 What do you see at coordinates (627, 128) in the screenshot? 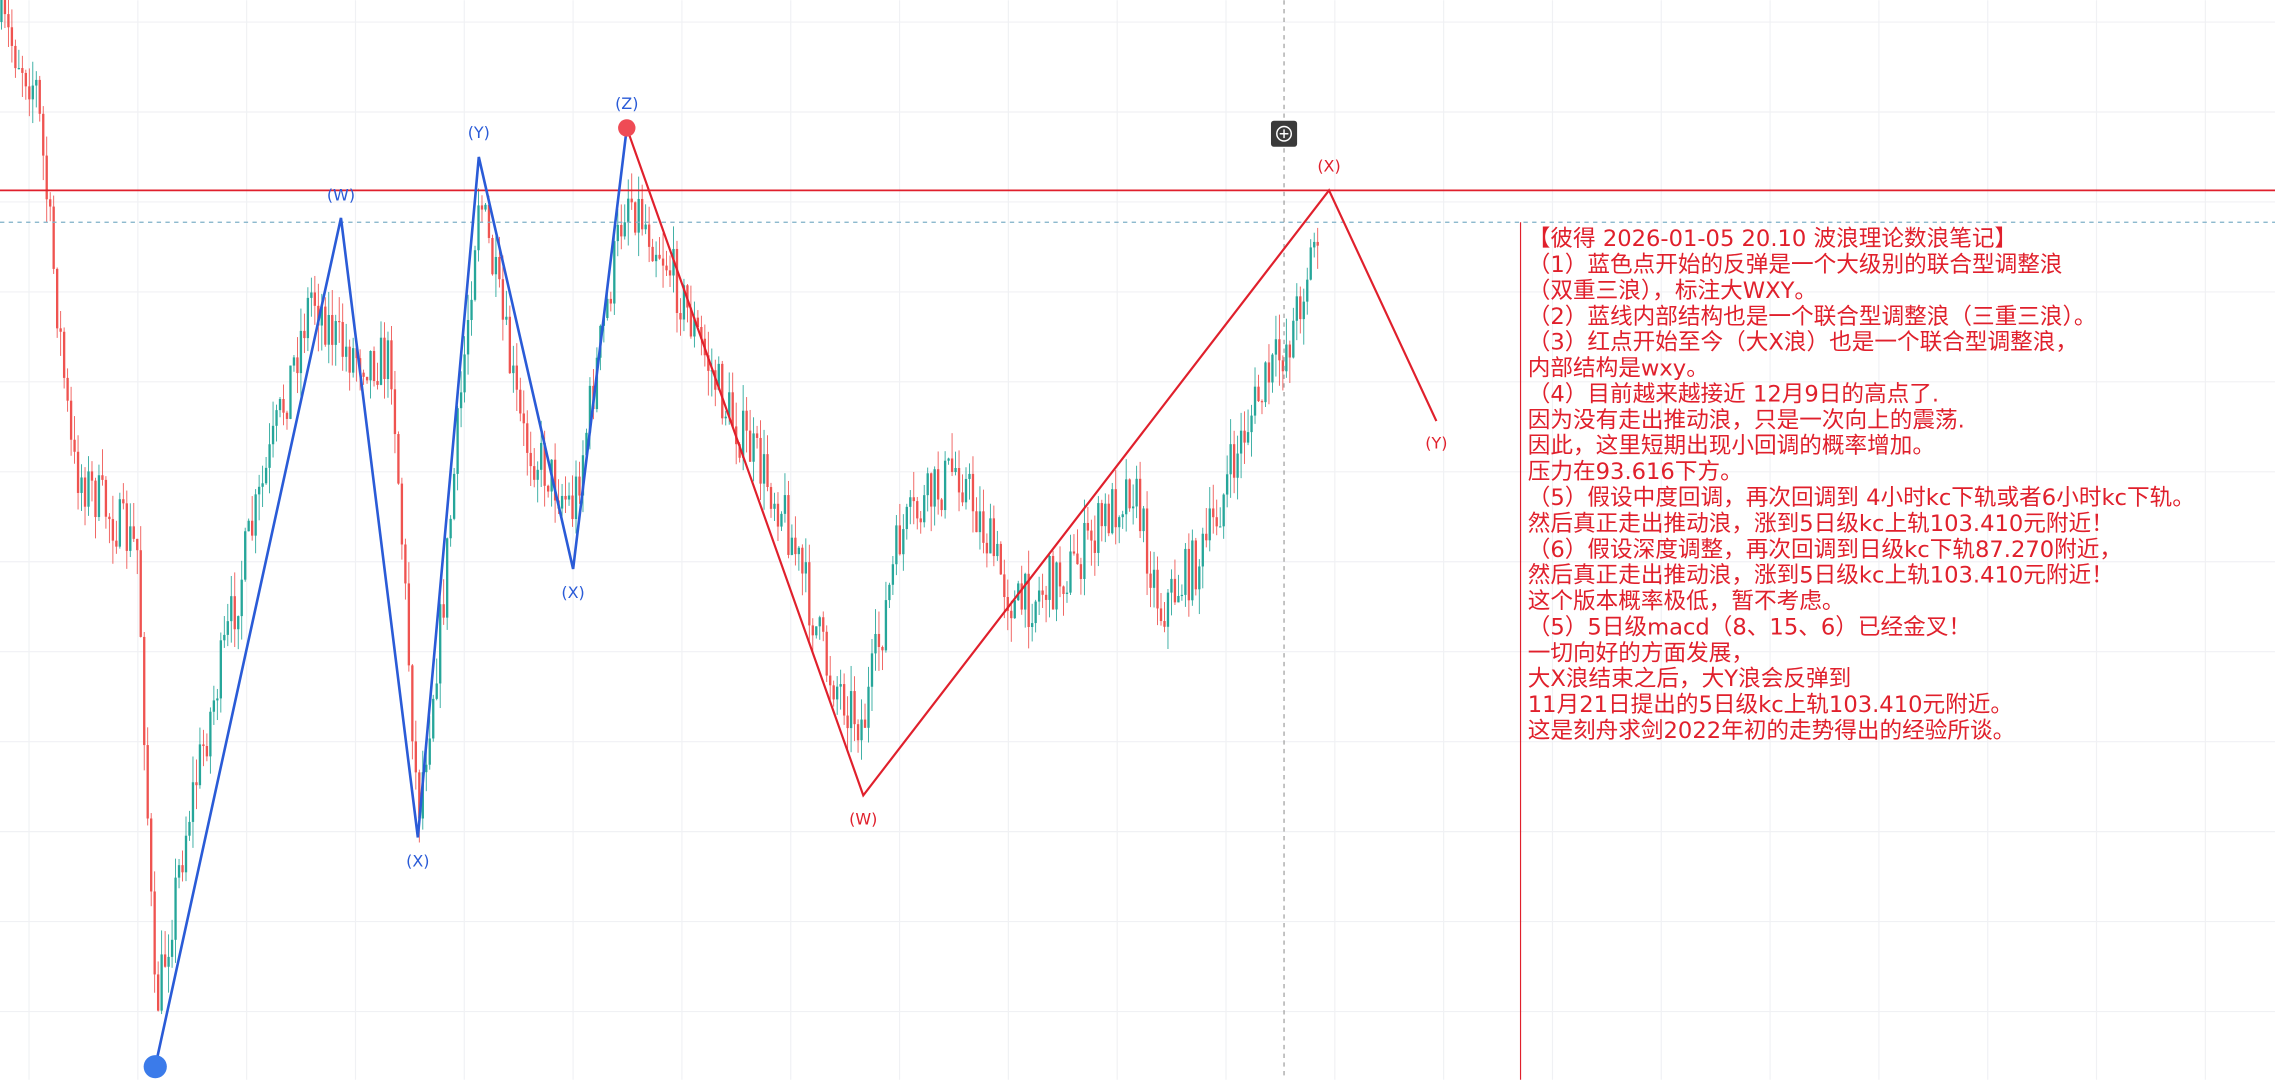
I see `red-start-dot` at bounding box center [627, 128].